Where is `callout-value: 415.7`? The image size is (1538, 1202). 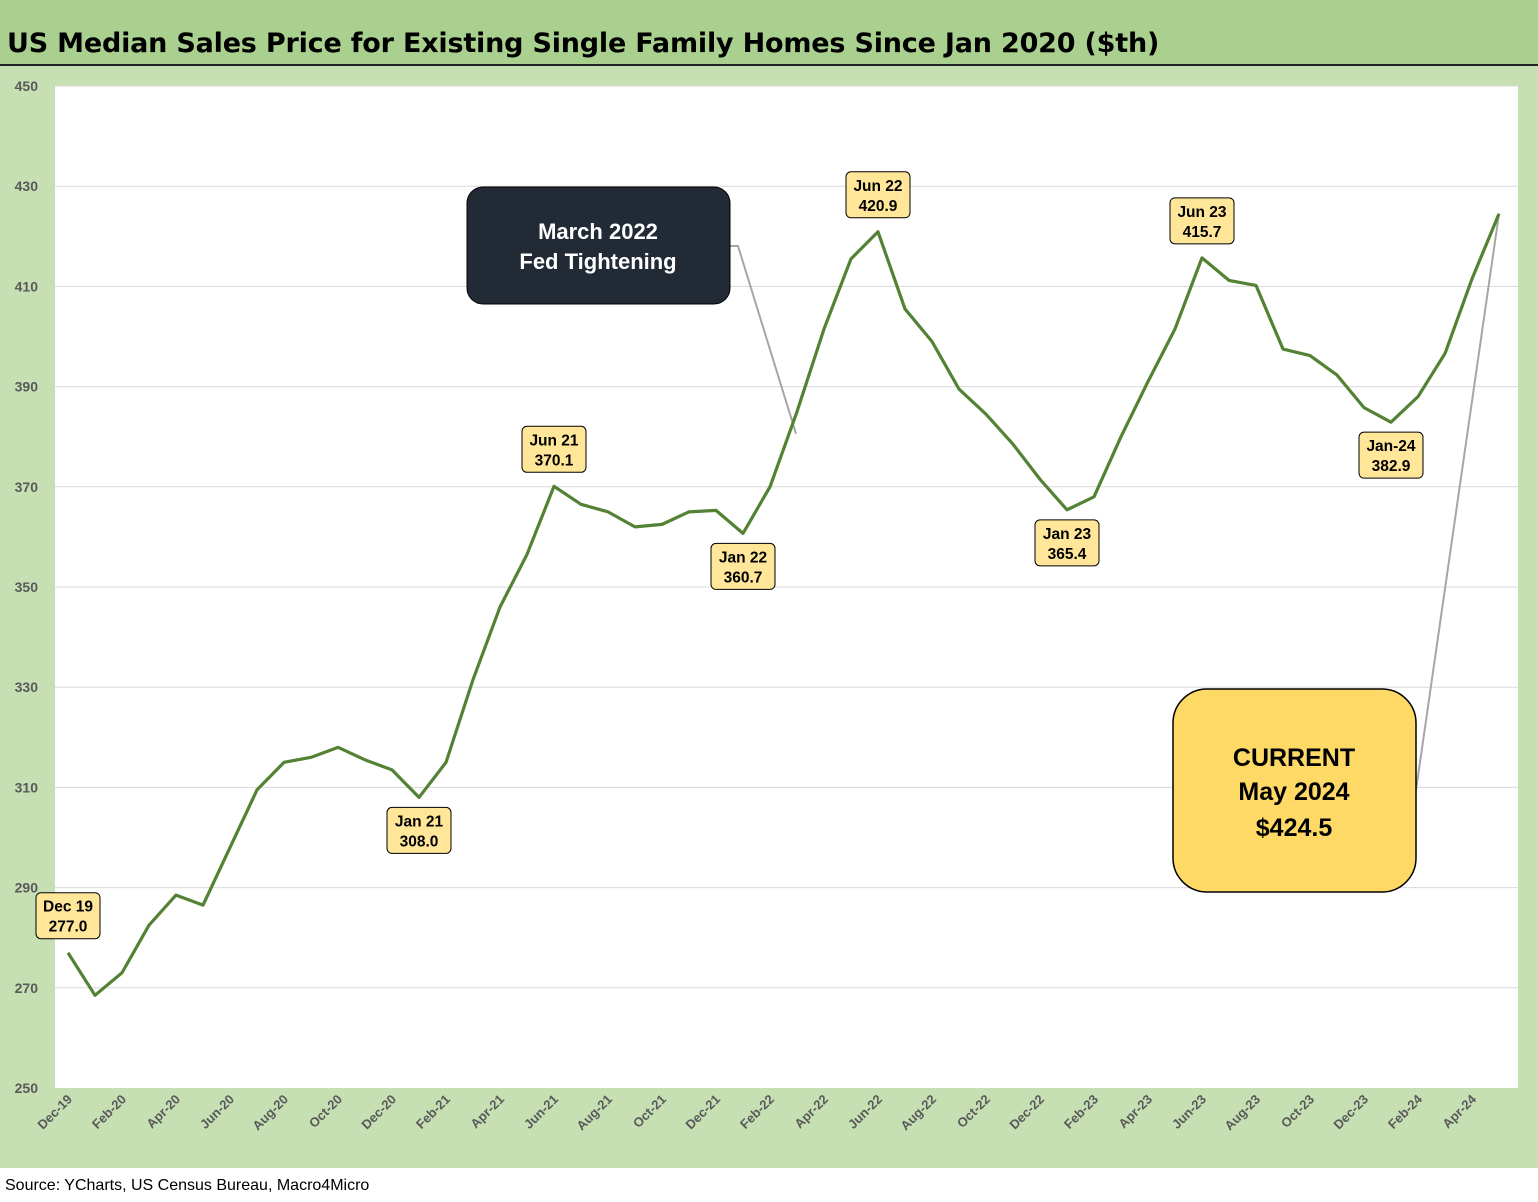 callout-value: 415.7 is located at coordinates (1202, 232).